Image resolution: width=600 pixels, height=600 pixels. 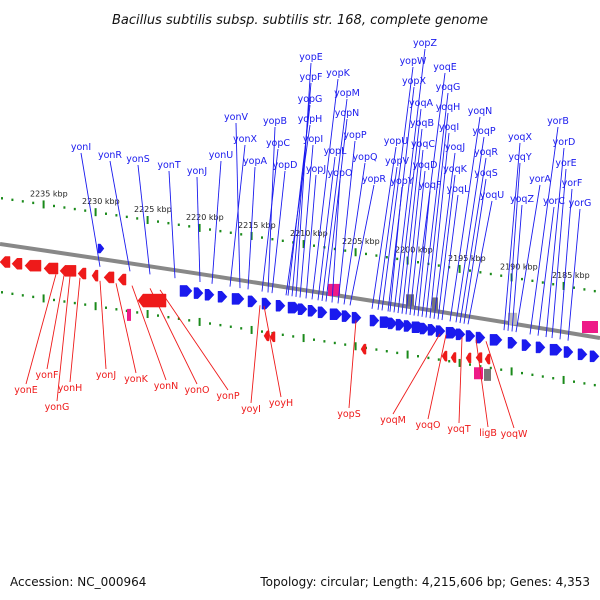 I want to click on gene-label: yoqK, so click(x=455, y=169).